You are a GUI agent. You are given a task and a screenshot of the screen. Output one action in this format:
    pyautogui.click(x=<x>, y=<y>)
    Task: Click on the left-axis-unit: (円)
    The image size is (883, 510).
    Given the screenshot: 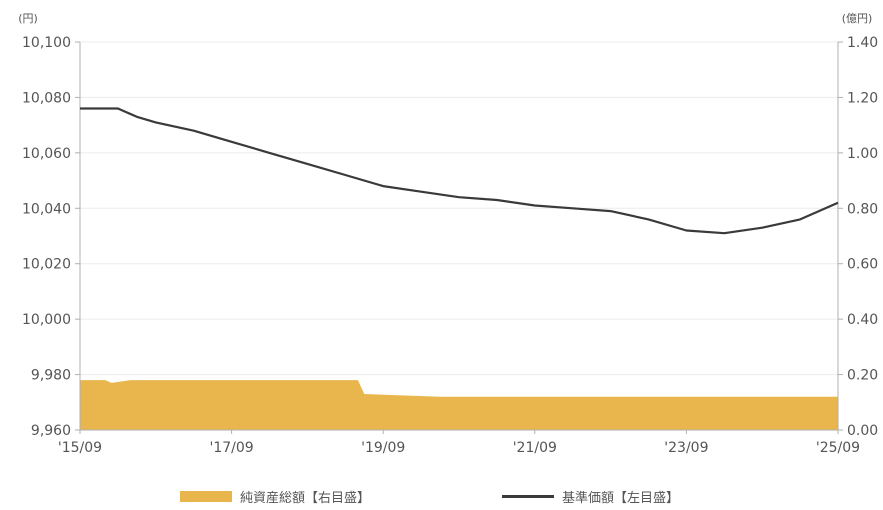 What is the action you would take?
    pyautogui.click(x=28, y=18)
    